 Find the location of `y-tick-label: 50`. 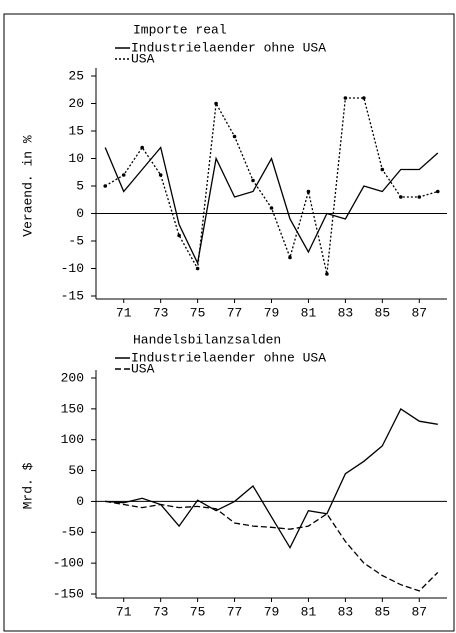

y-tick-label: 50 is located at coordinates (76, 470).